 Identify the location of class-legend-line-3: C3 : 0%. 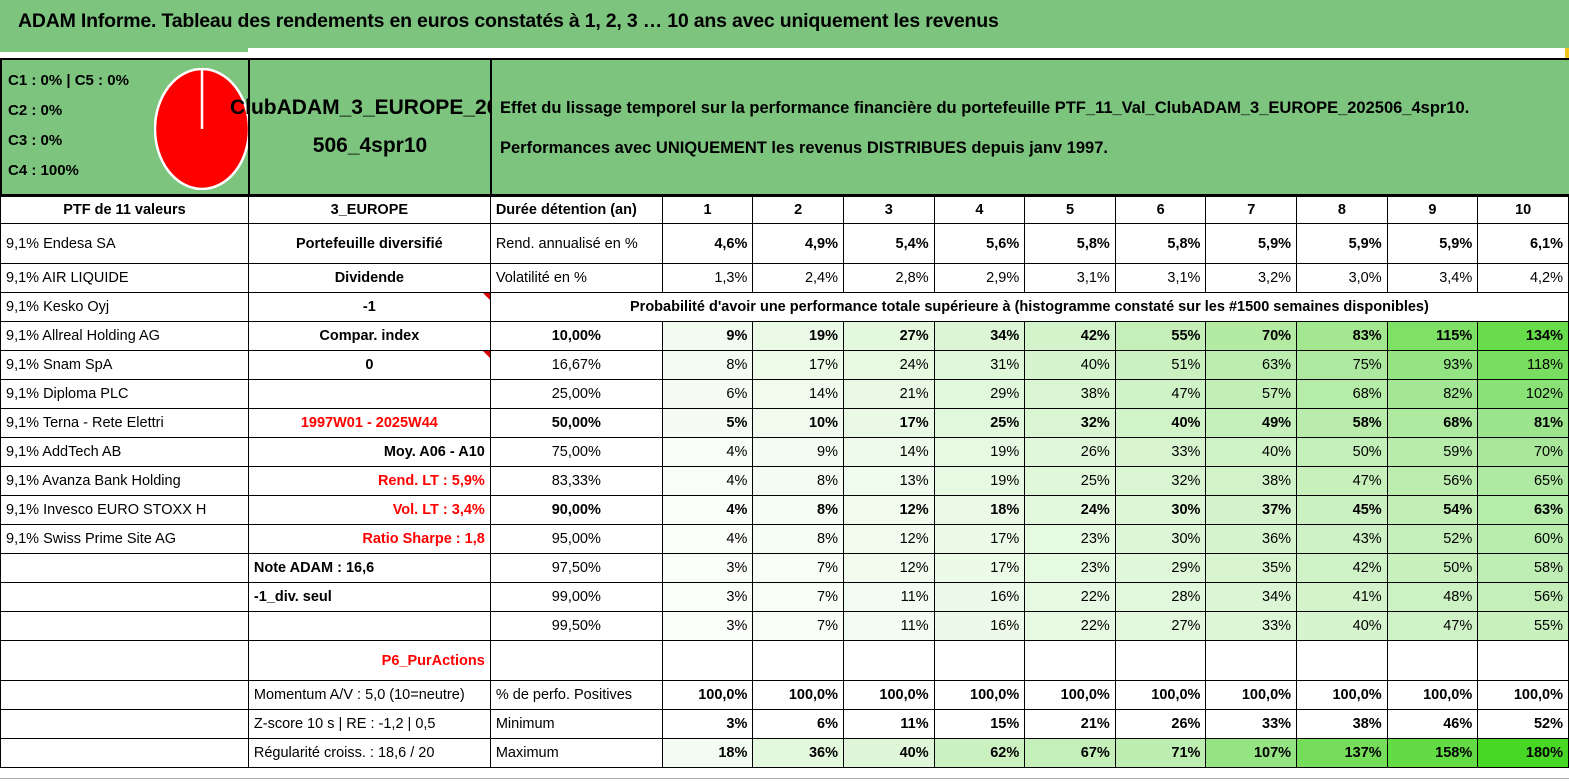
(35, 140).